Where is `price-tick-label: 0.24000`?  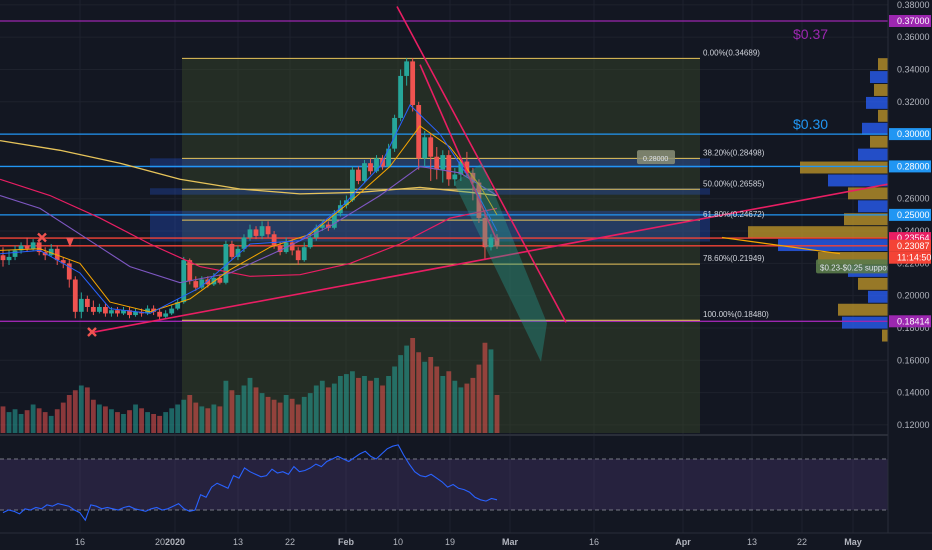
price-tick-label: 0.24000 is located at coordinates (913, 231).